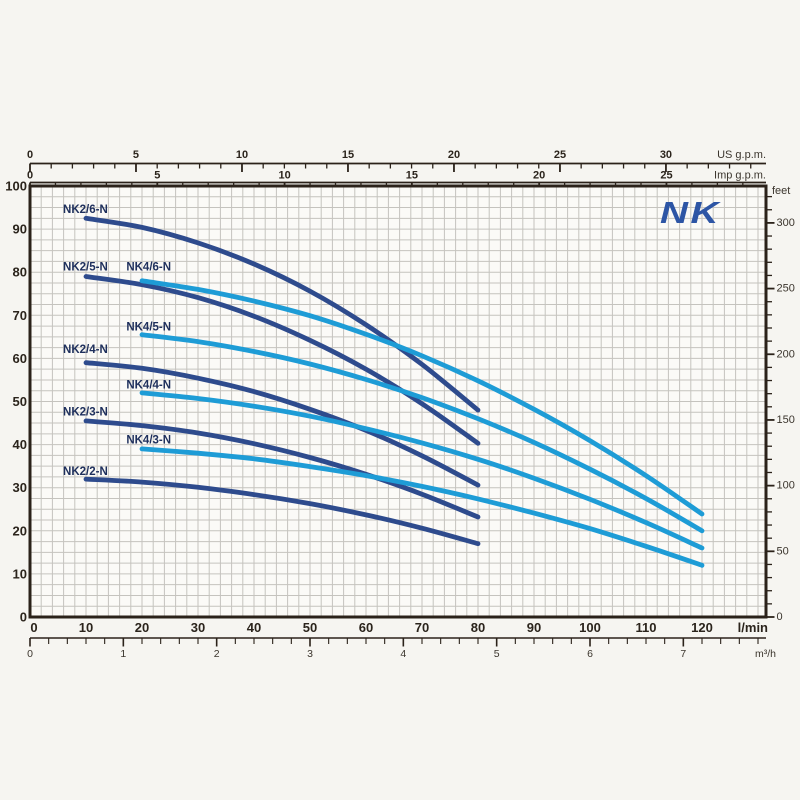  Describe the element at coordinates (690, 212) in the screenshot. I see `brand-logo: NK` at that location.